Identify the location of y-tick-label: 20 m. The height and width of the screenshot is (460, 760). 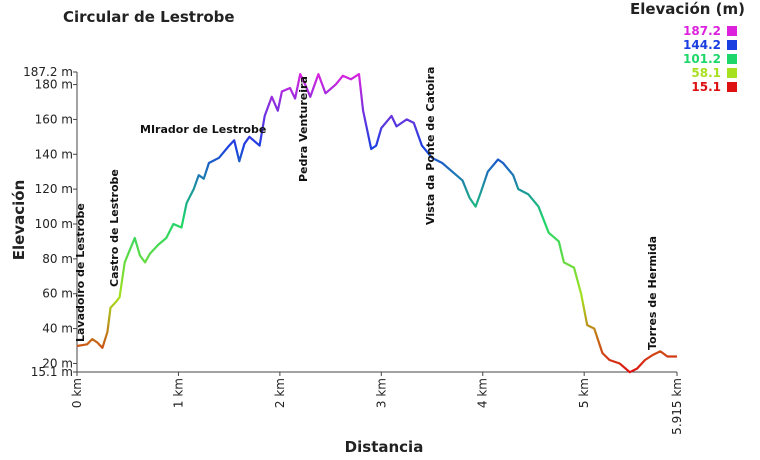
(57, 363).